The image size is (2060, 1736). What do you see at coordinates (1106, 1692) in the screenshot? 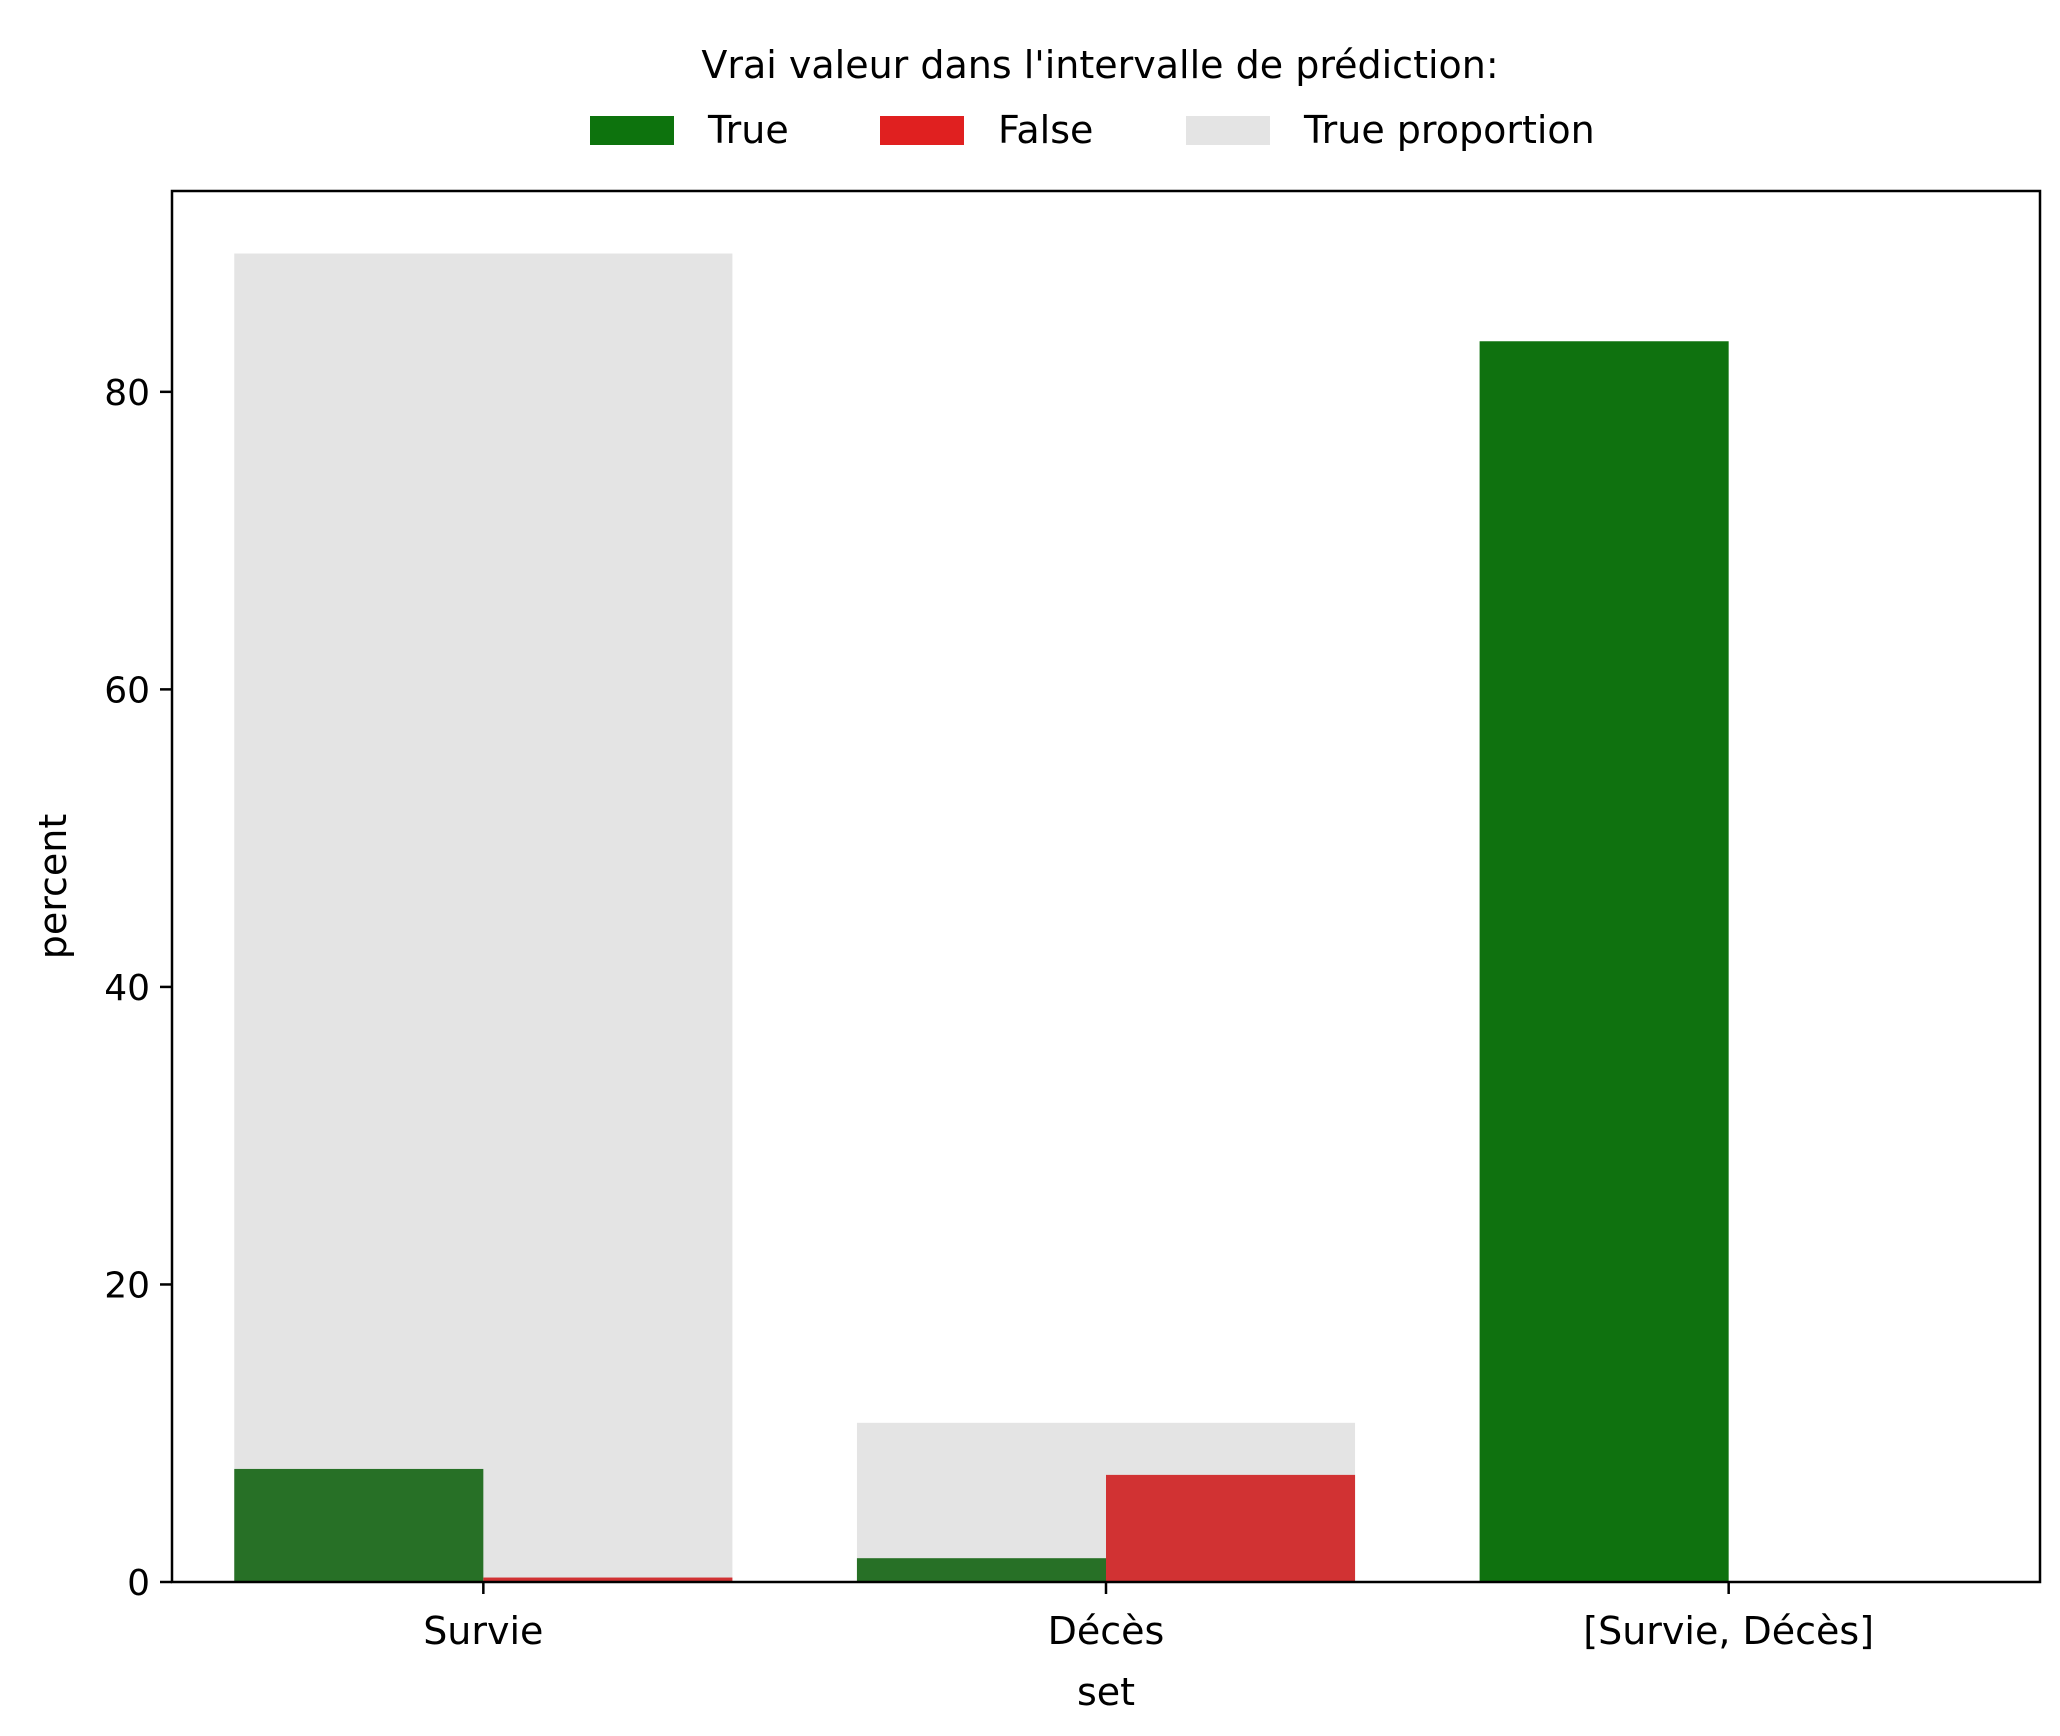
I see `x-axis-label: set` at bounding box center [1106, 1692].